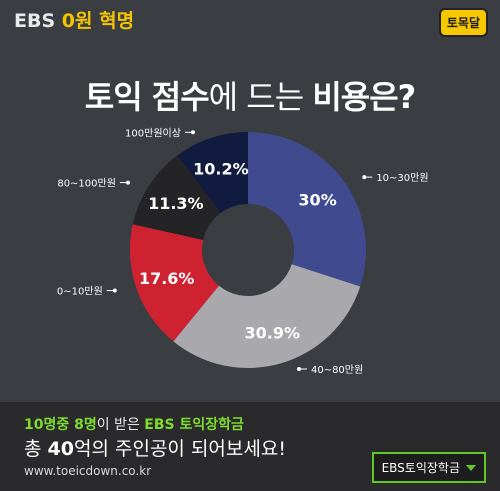  What do you see at coordinates (80, 292) in the screenshot?
I see `category-label-2: 0~10만원` at bounding box center [80, 292].